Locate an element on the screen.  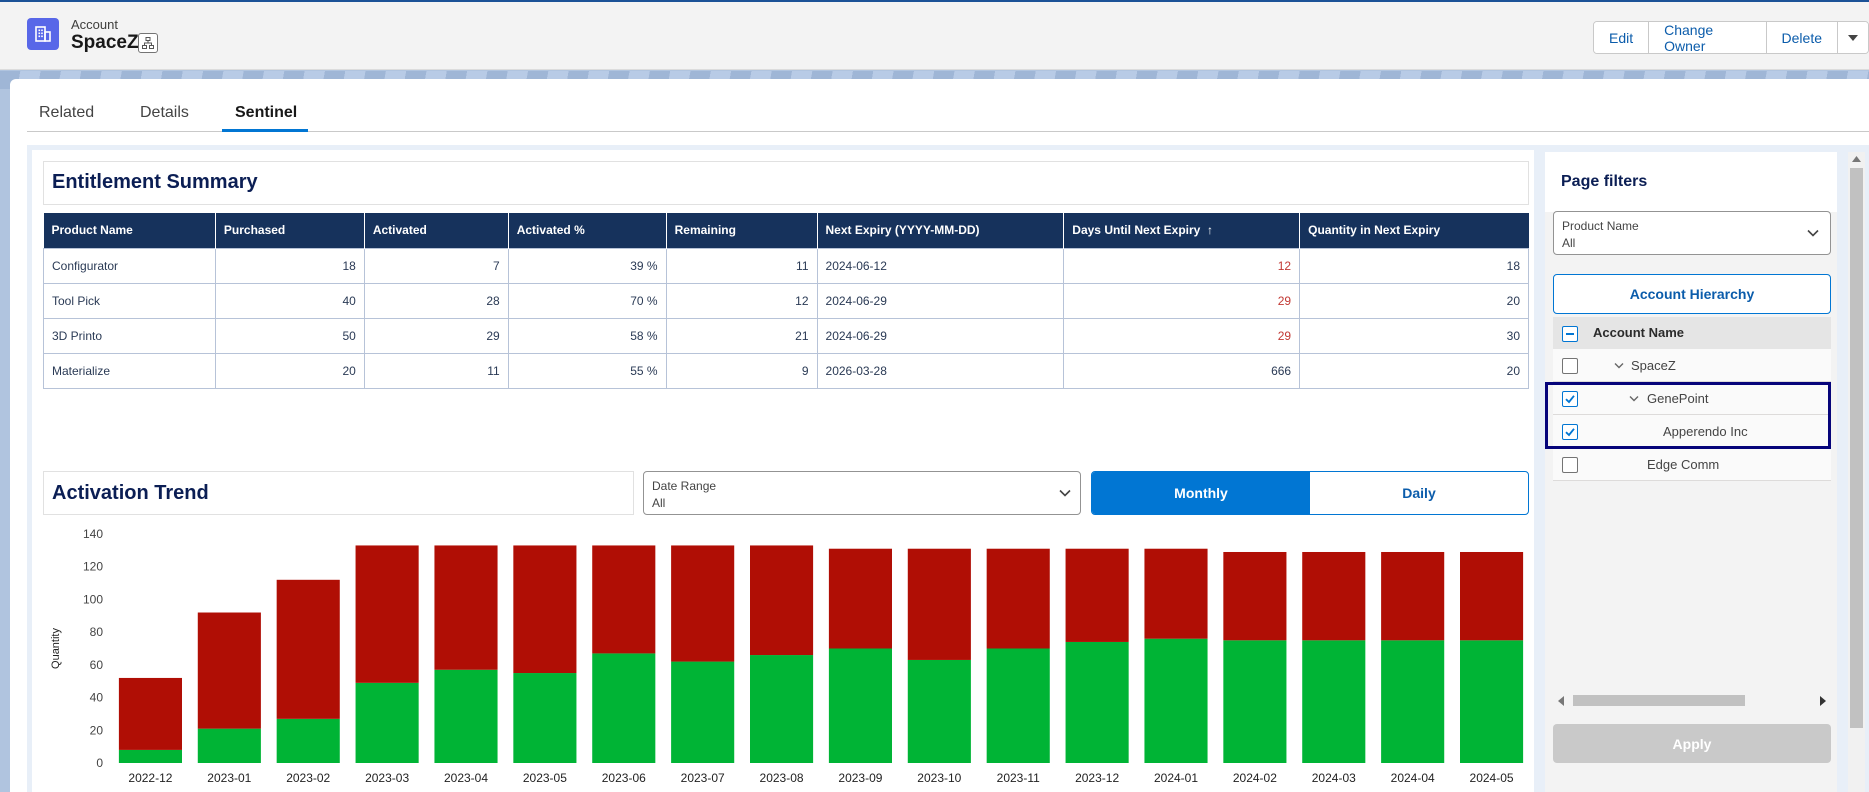
record-actions: Edit Change Owner Delete is located at coordinates (1731, 37).